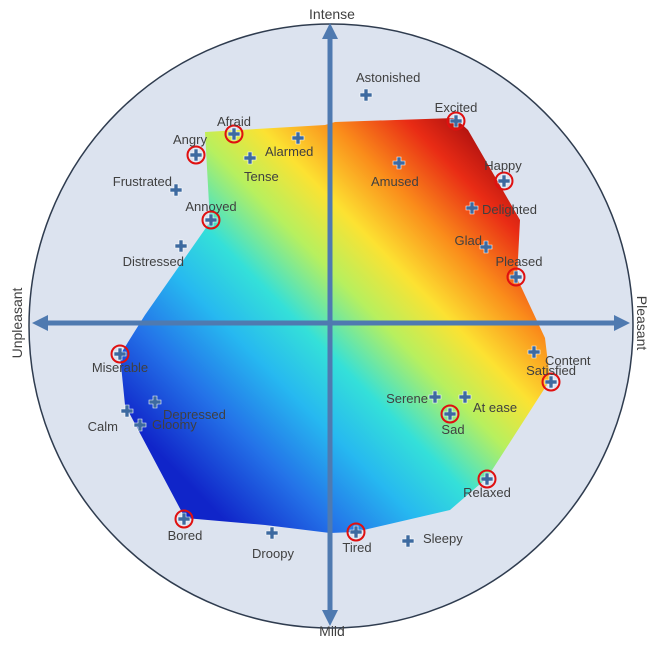 This screenshot has width=658, height=645. Describe the element at coordinates (551, 370) in the screenshot. I see `emotion-label: Satisfied` at that location.